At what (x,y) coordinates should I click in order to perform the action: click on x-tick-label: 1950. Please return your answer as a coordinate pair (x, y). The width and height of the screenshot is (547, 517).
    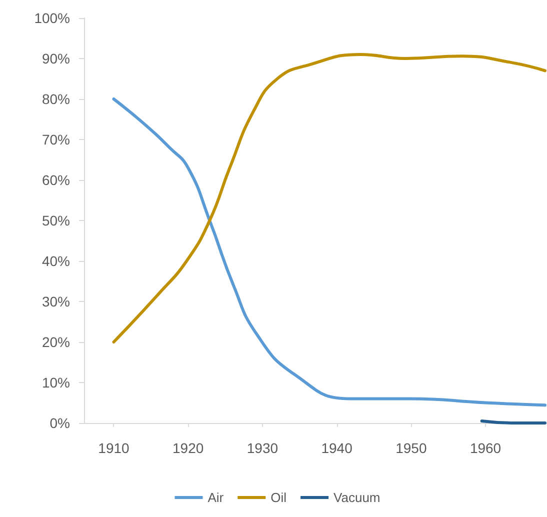
    Looking at the image, I should click on (411, 448).